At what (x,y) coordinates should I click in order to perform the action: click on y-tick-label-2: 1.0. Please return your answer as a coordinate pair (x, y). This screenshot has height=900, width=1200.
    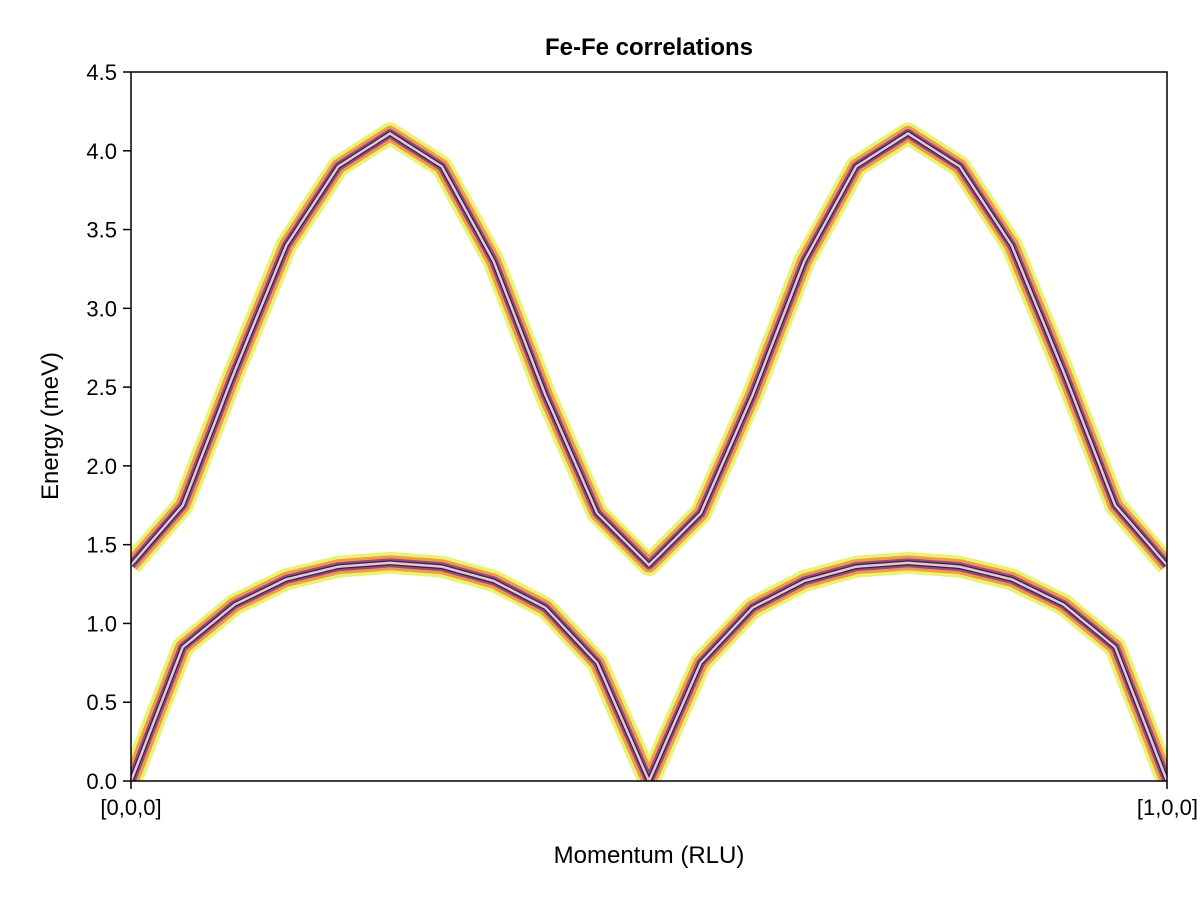
    Looking at the image, I should click on (101, 623).